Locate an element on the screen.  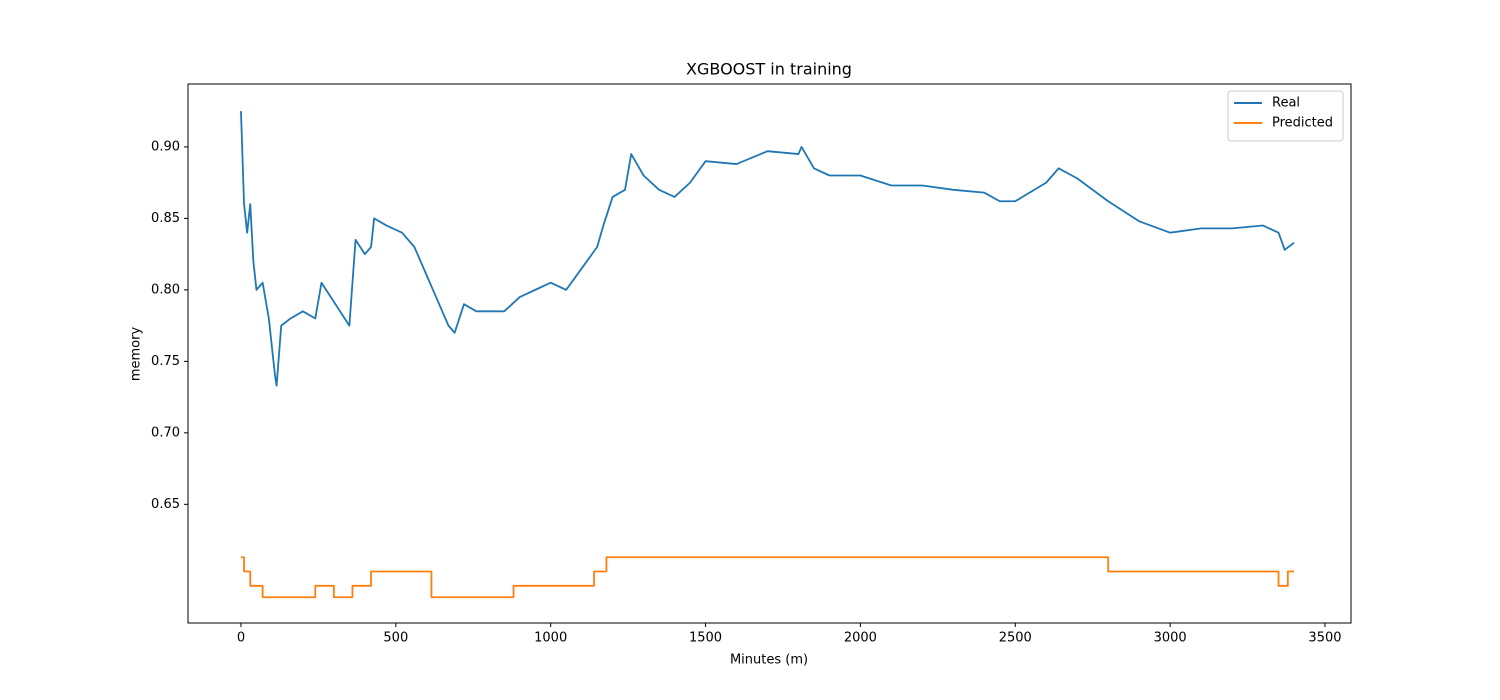
y-tick-label: 0.65 is located at coordinates (165, 504).